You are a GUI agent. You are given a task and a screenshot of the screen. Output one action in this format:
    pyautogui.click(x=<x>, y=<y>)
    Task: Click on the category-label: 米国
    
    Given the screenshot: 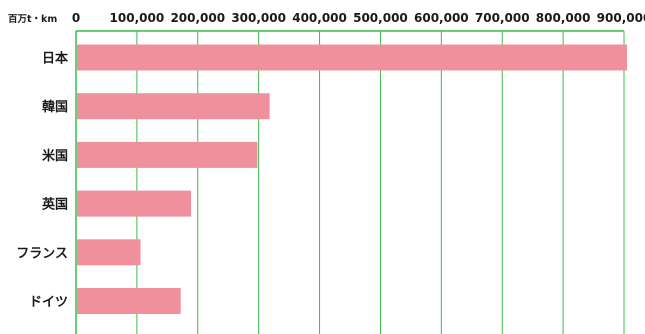 What is the action you would take?
    pyautogui.click(x=55, y=156)
    